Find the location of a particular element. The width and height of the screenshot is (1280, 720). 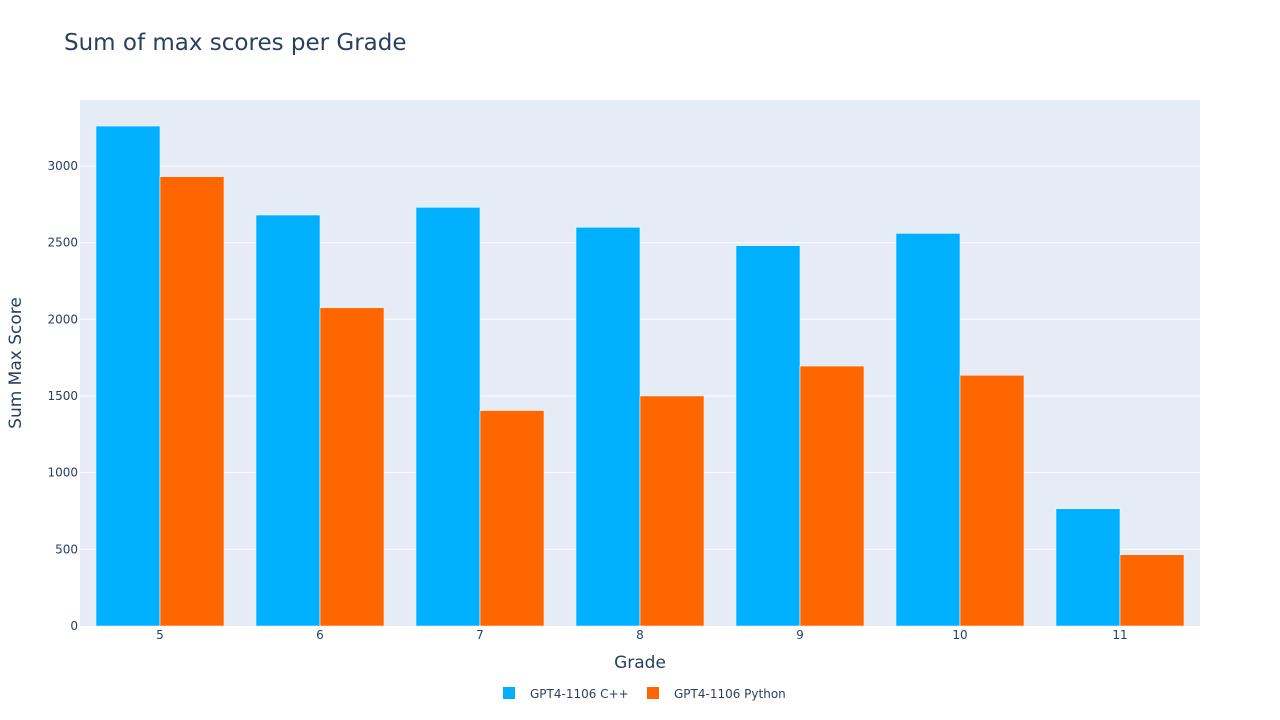

bar-gpt4-1106-c--grade-5 is located at coordinates (128, 376).